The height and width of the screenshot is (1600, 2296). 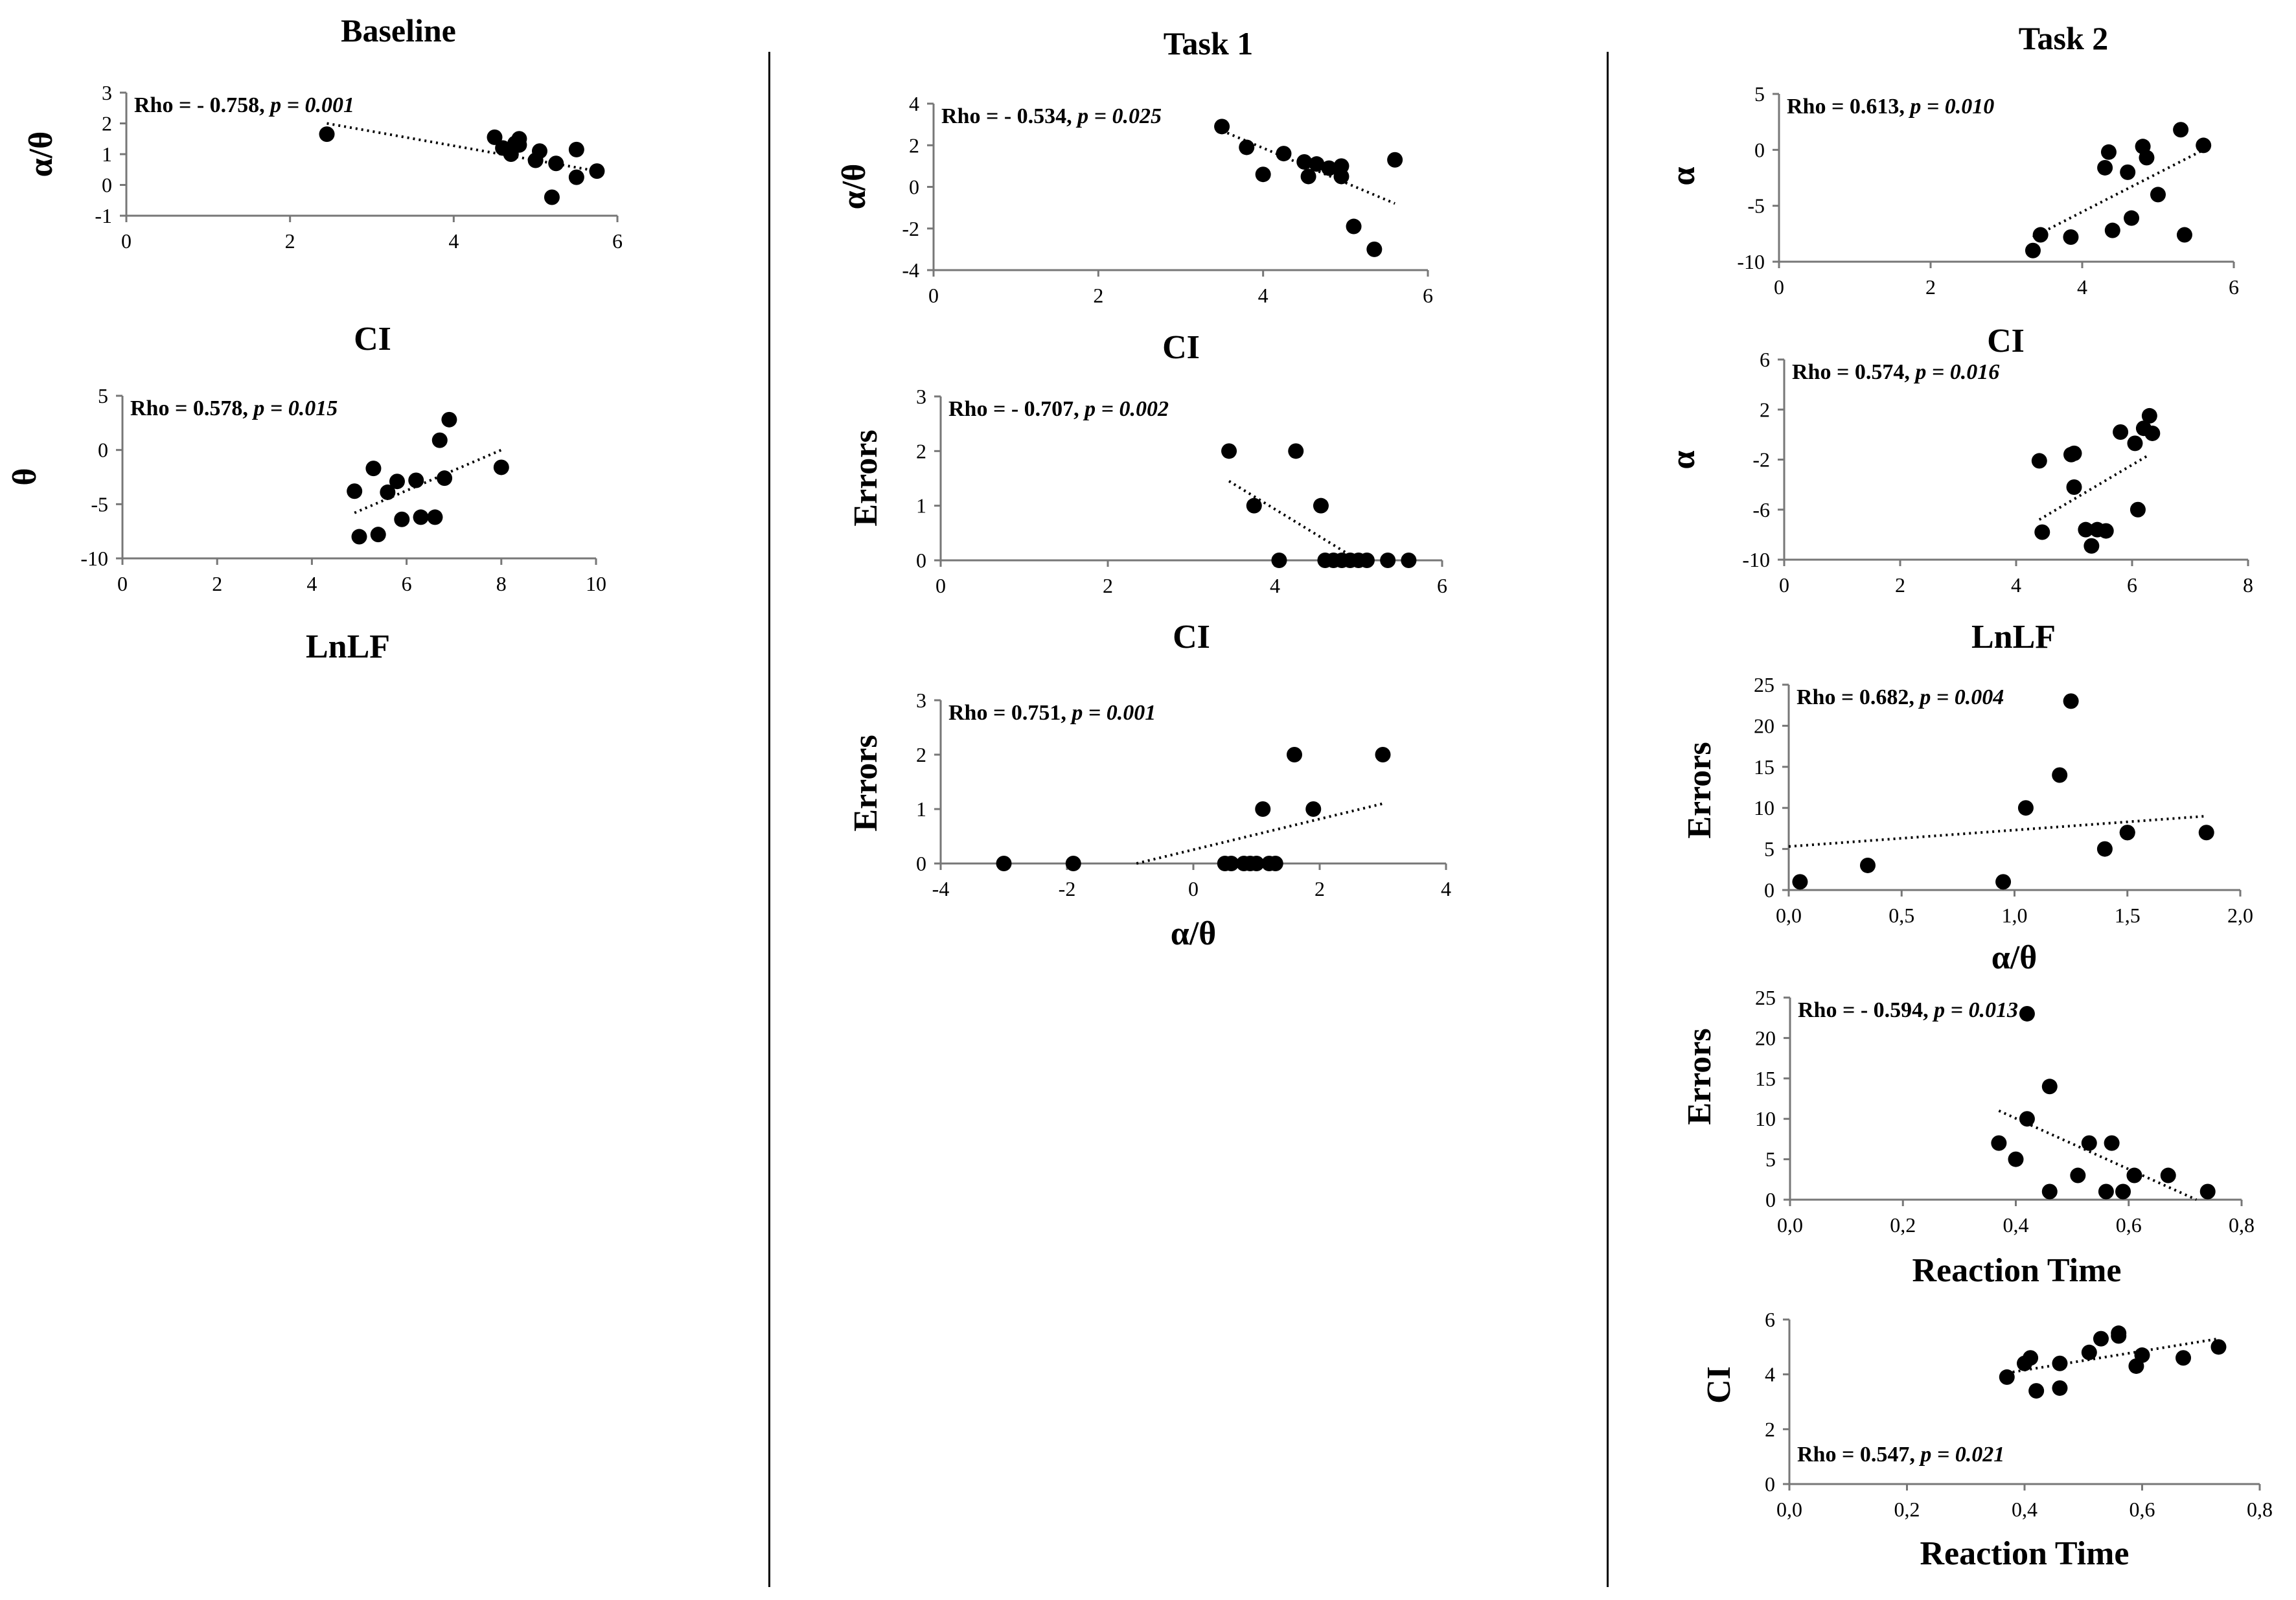 I want to click on p-value: p = 0.001, so click(x=1113, y=713).